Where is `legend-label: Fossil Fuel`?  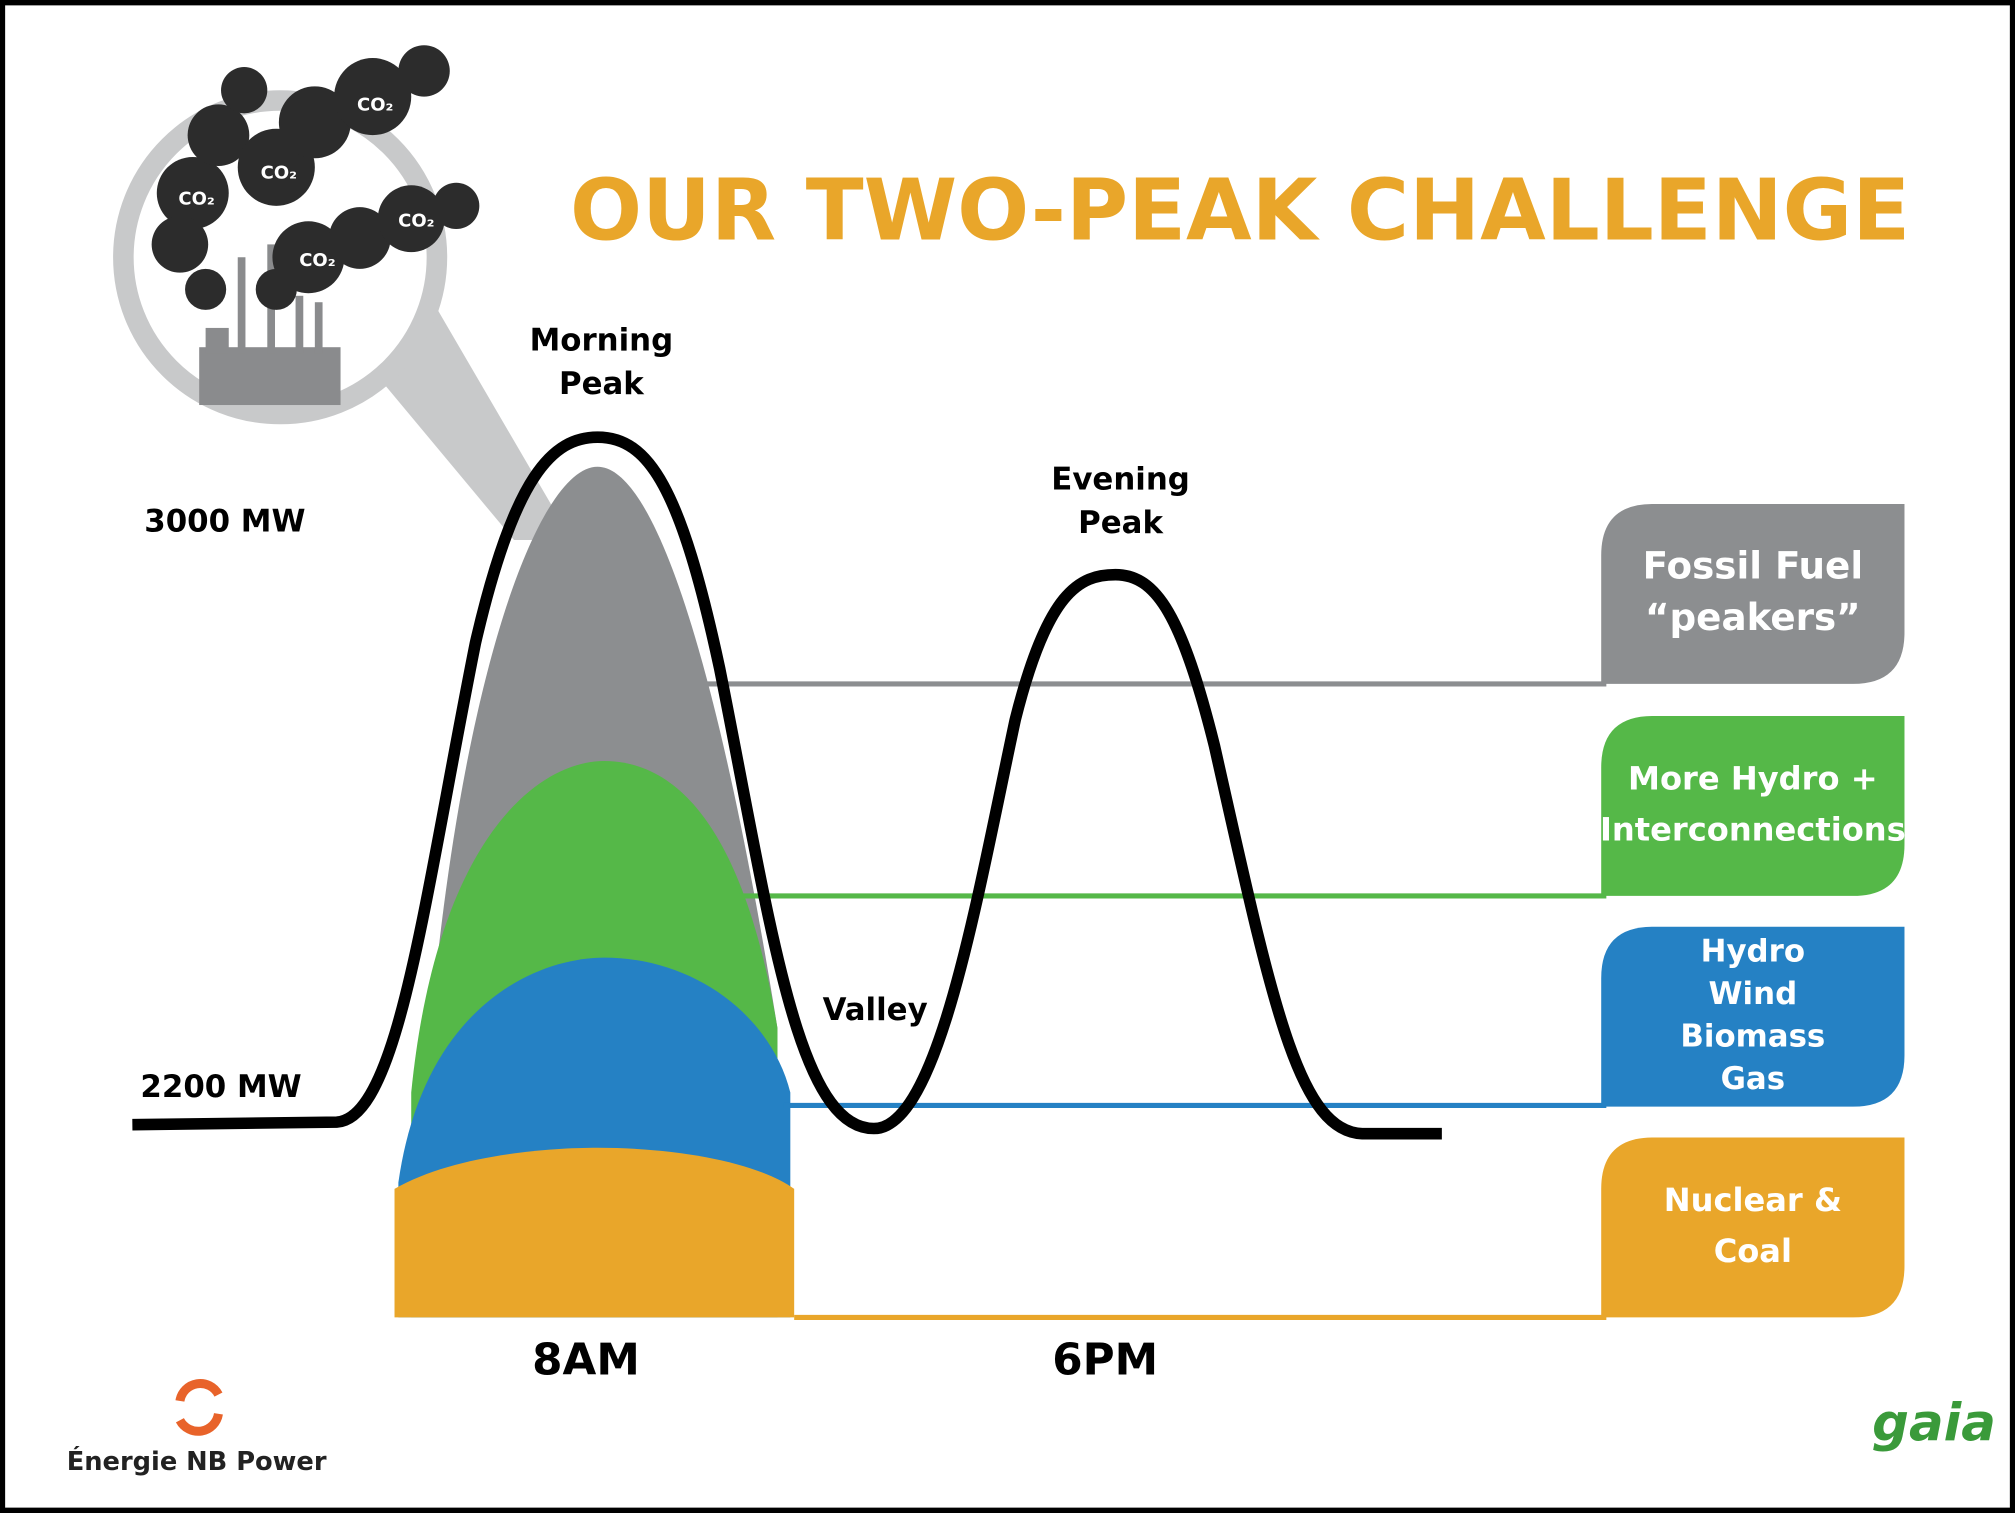
legend-label: Fossil Fuel is located at coordinates (1753, 566).